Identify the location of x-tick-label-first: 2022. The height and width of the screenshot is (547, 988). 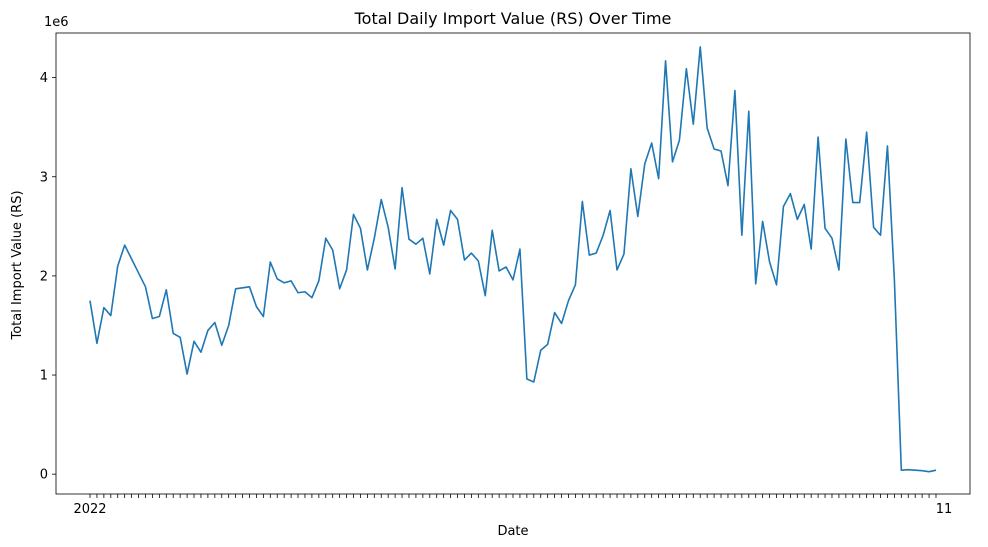
(89, 509).